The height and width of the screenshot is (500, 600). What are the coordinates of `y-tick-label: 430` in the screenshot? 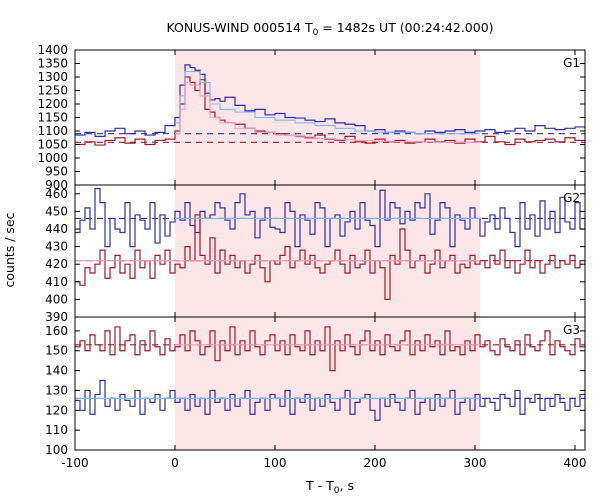 It's located at (56, 247).